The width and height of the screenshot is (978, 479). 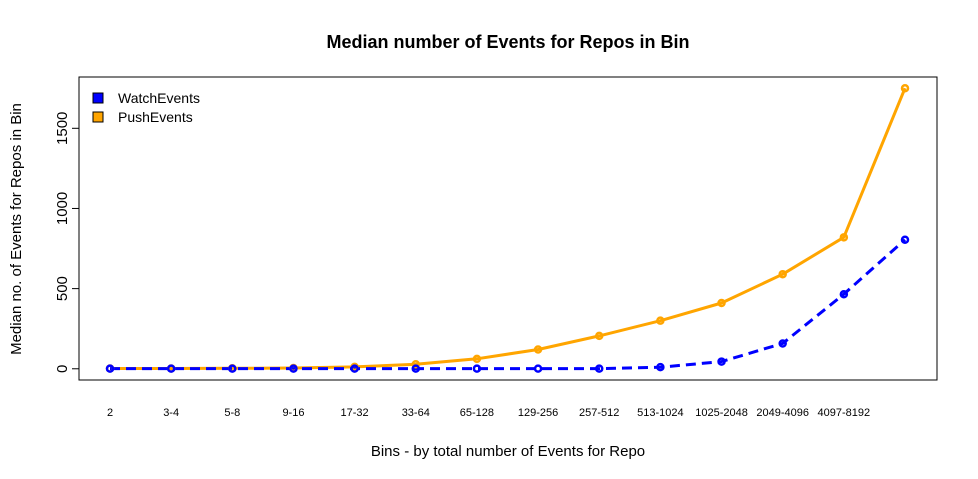 I want to click on y-tick-label: 500, so click(x=62, y=288).